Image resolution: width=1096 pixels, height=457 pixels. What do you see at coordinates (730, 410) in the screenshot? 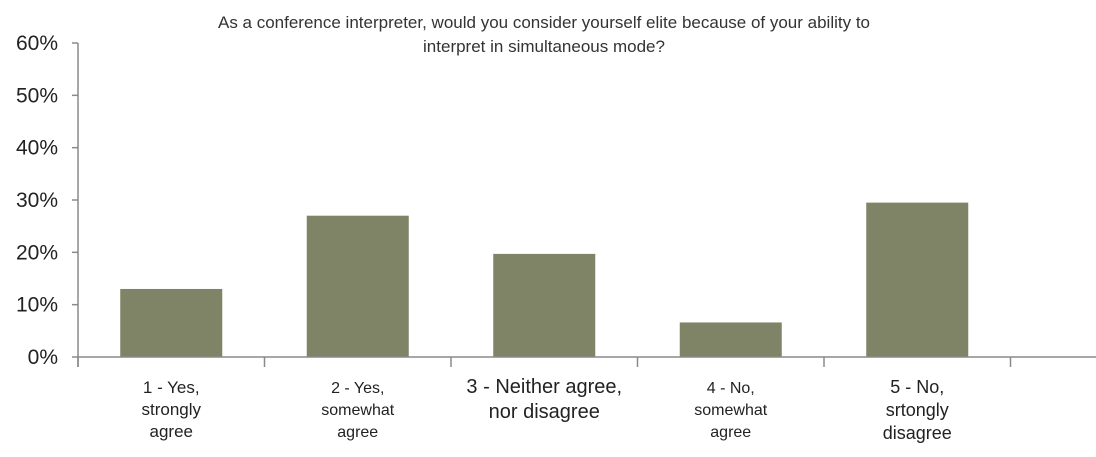
I see `x-category-label: 4 - No, somewhat agree` at bounding box center [730, 410].